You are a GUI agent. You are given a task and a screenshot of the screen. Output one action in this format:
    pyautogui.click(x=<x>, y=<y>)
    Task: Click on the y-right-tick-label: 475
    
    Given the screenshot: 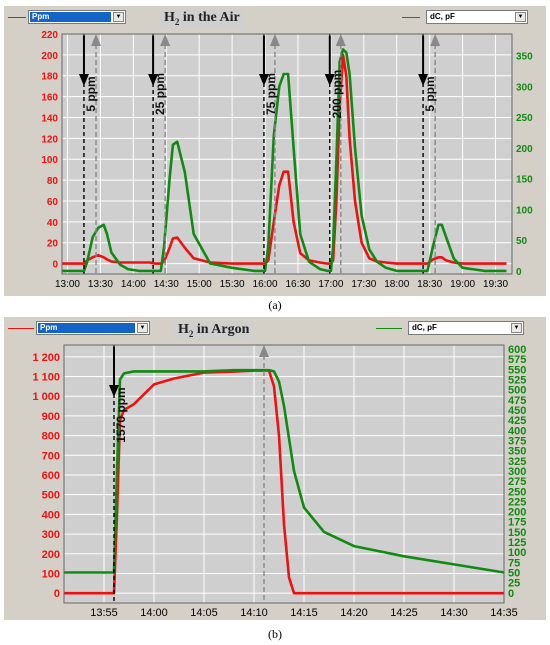 What is the action you would take?
    pyautogui.click(x=517, y=401)
    